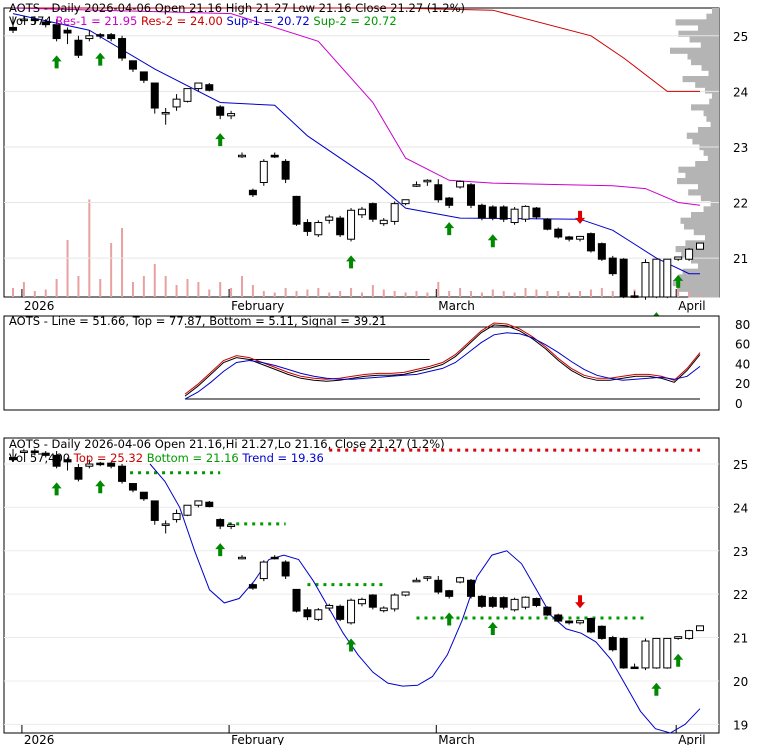 This screenshot has width=780, height=745. I want to click on header-segment: Sup-1 = 20.72, so click(266, 21).